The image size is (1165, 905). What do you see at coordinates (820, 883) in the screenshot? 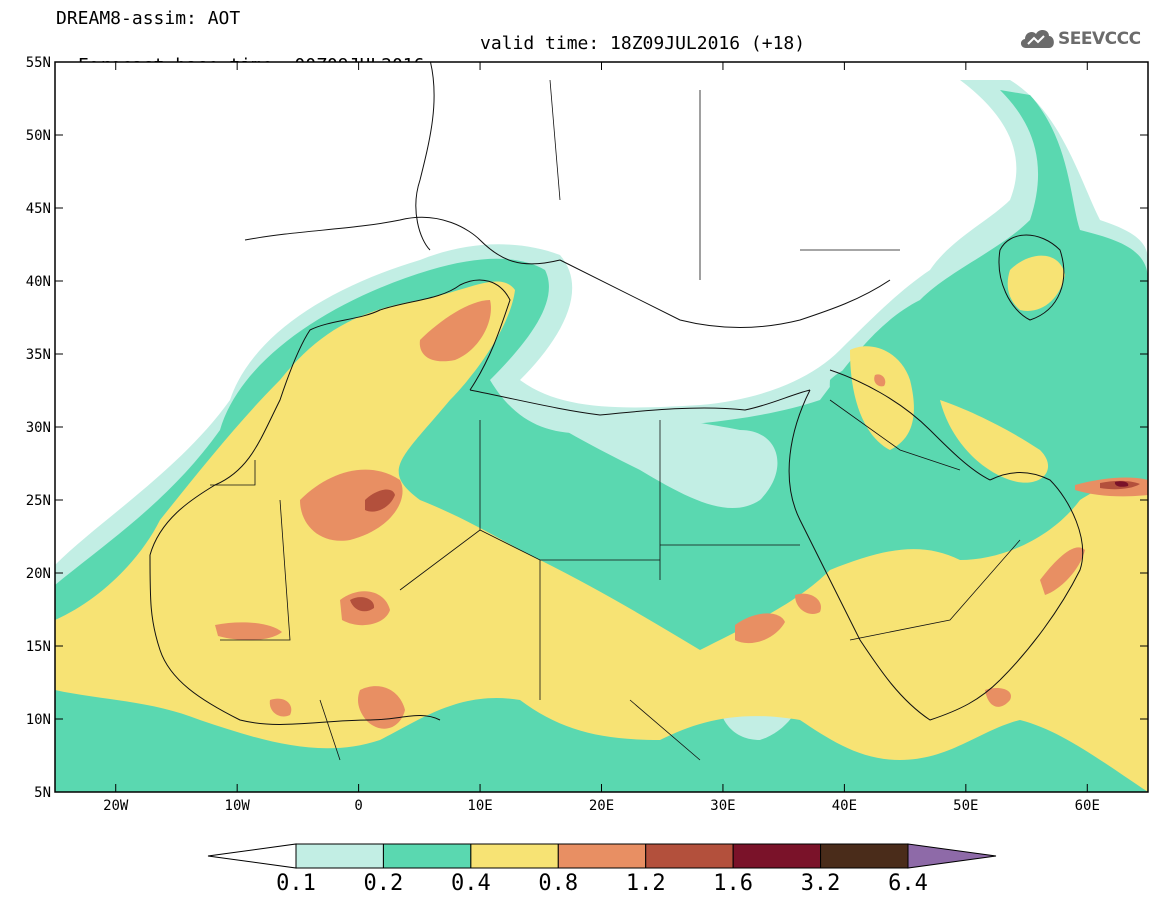
I see `colorbar-label: 3.2` at bounding box center [820, 883].